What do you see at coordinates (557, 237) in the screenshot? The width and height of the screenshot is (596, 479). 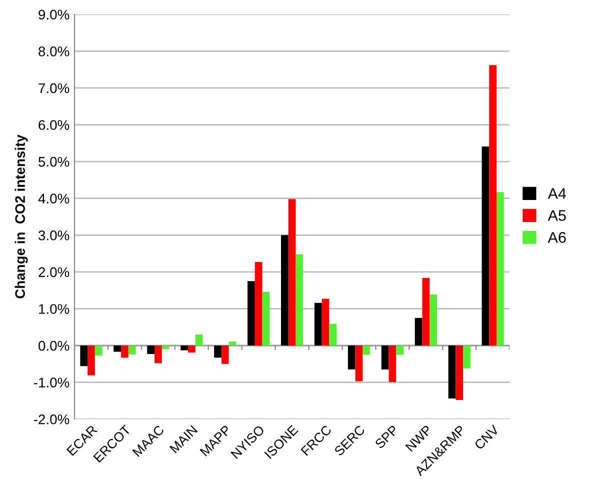 I see `legend-label: A6` at bounding box center [557, 237].